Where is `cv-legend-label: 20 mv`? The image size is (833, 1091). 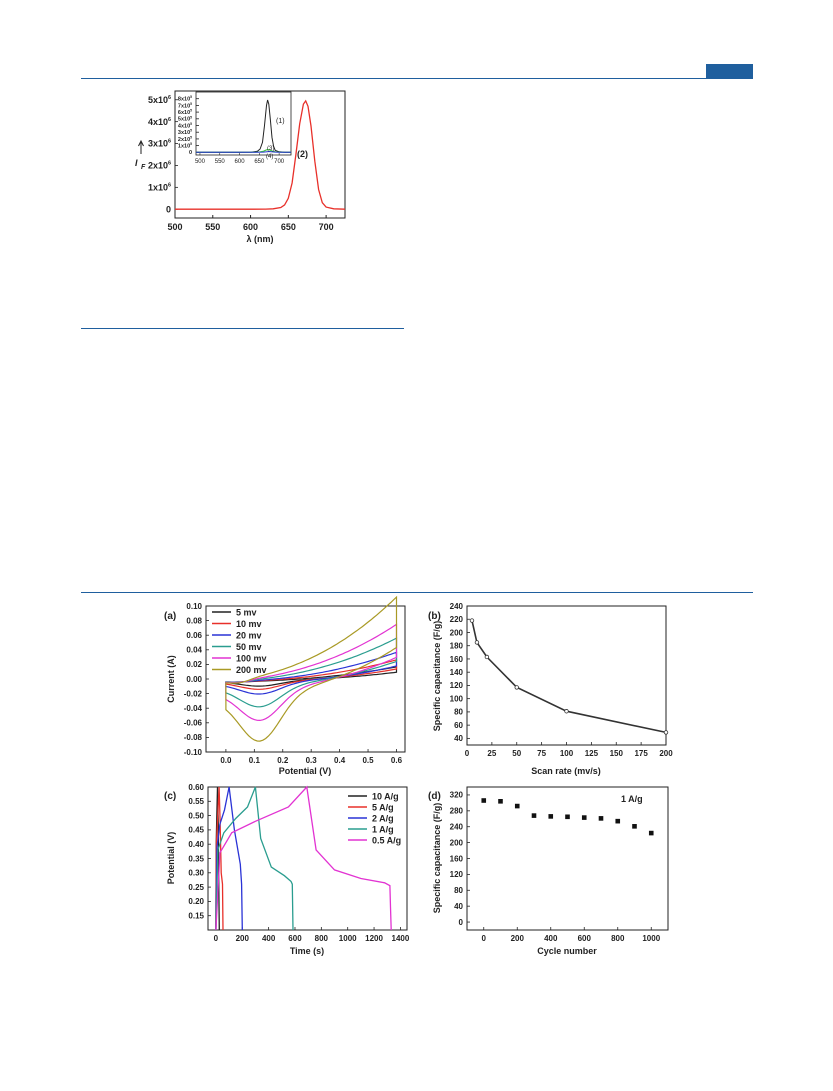
cv-legend-label: 20 mv is located at coordinates (249, 636).